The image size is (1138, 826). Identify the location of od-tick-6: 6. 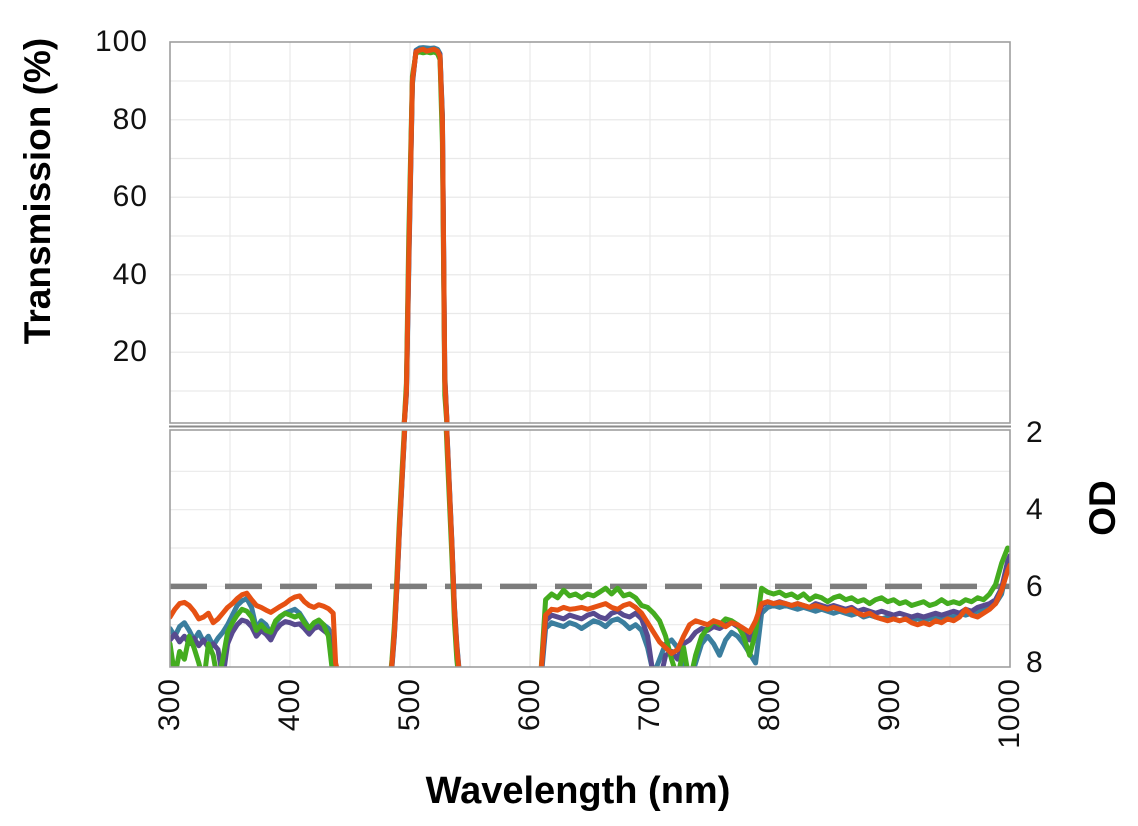
(1035, 586).